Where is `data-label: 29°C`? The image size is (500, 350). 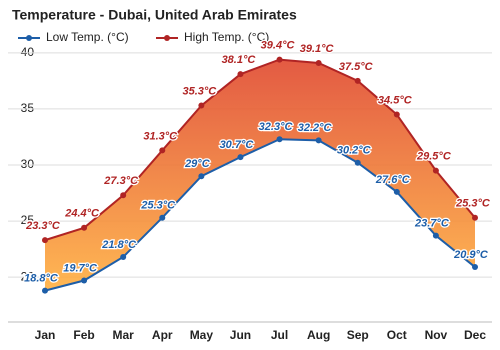 data-label: 29°C is located at coordinates (197, 164).